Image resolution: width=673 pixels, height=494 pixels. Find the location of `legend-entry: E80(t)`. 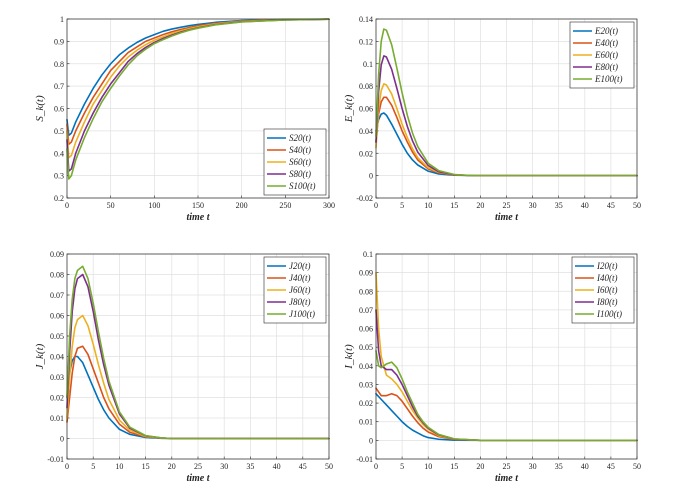

legend-entry: E80(t) is located at coordinates (606, 67).